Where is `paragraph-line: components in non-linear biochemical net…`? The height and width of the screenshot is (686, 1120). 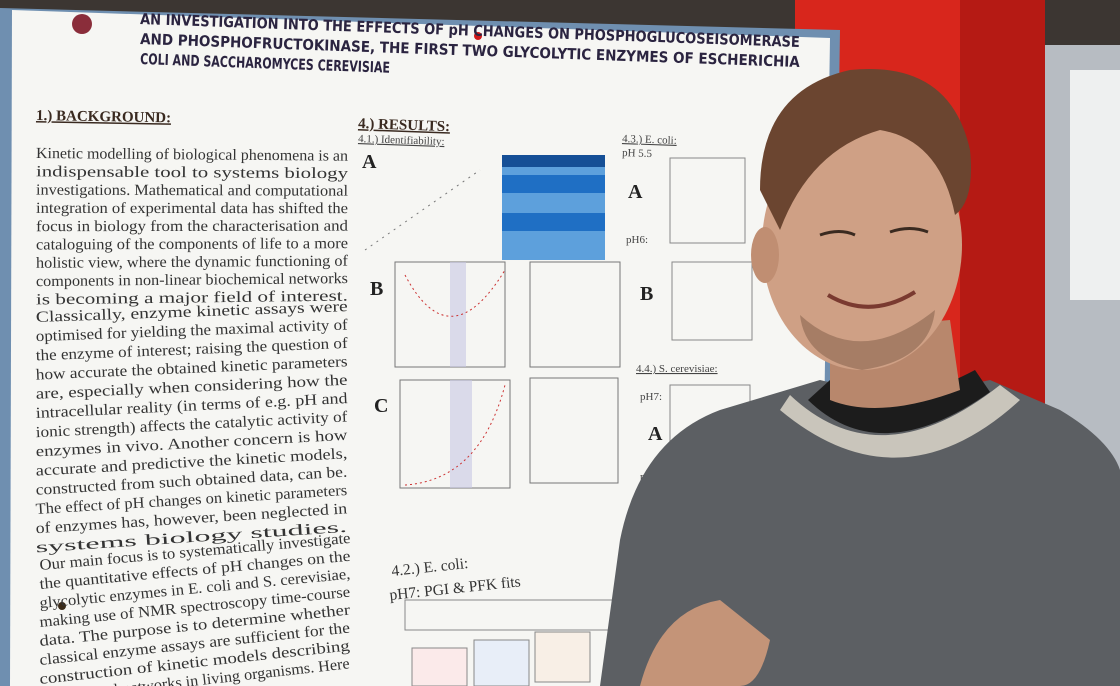 paragraph-line: components in non-linear biochemical net… is located at coordinates (192, 280).